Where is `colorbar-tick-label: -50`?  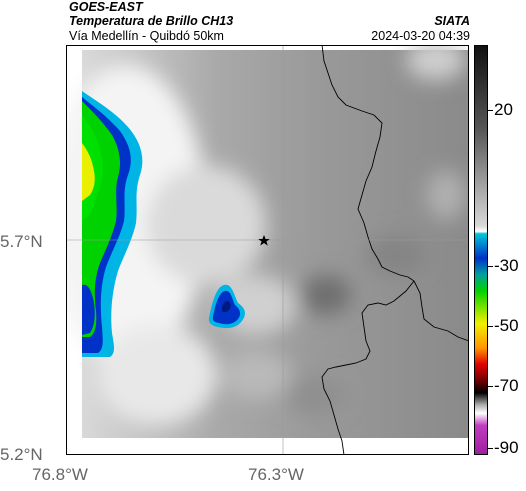 colorbar-tick-label: -50 is located at coordinates (506, 325).